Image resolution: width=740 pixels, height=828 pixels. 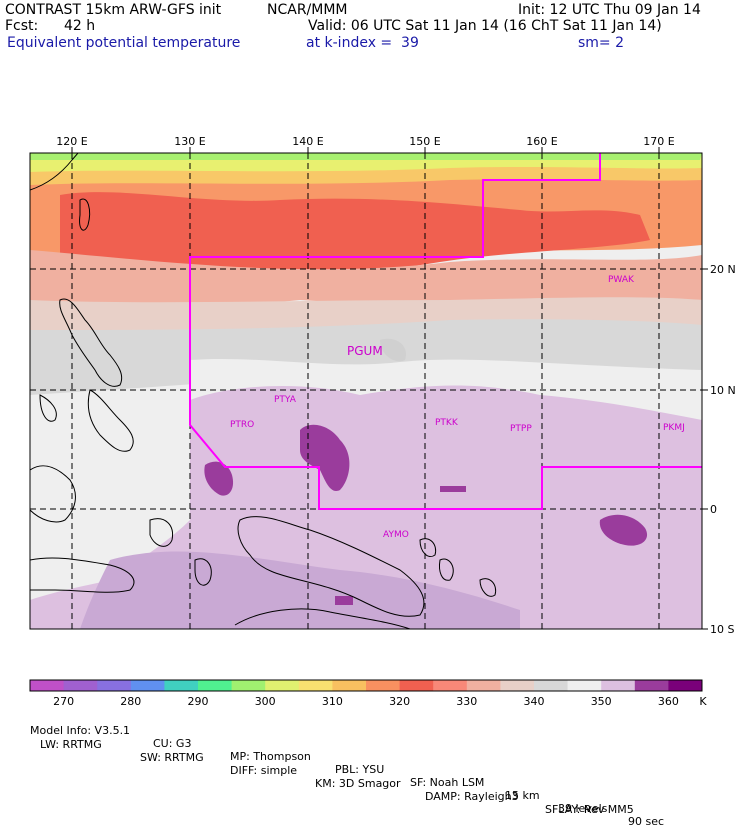 What do you see at coordinates (674, 428) in the screenshot?
I see `station-pkmj: PKMJ` at bounding box center [674, 428].